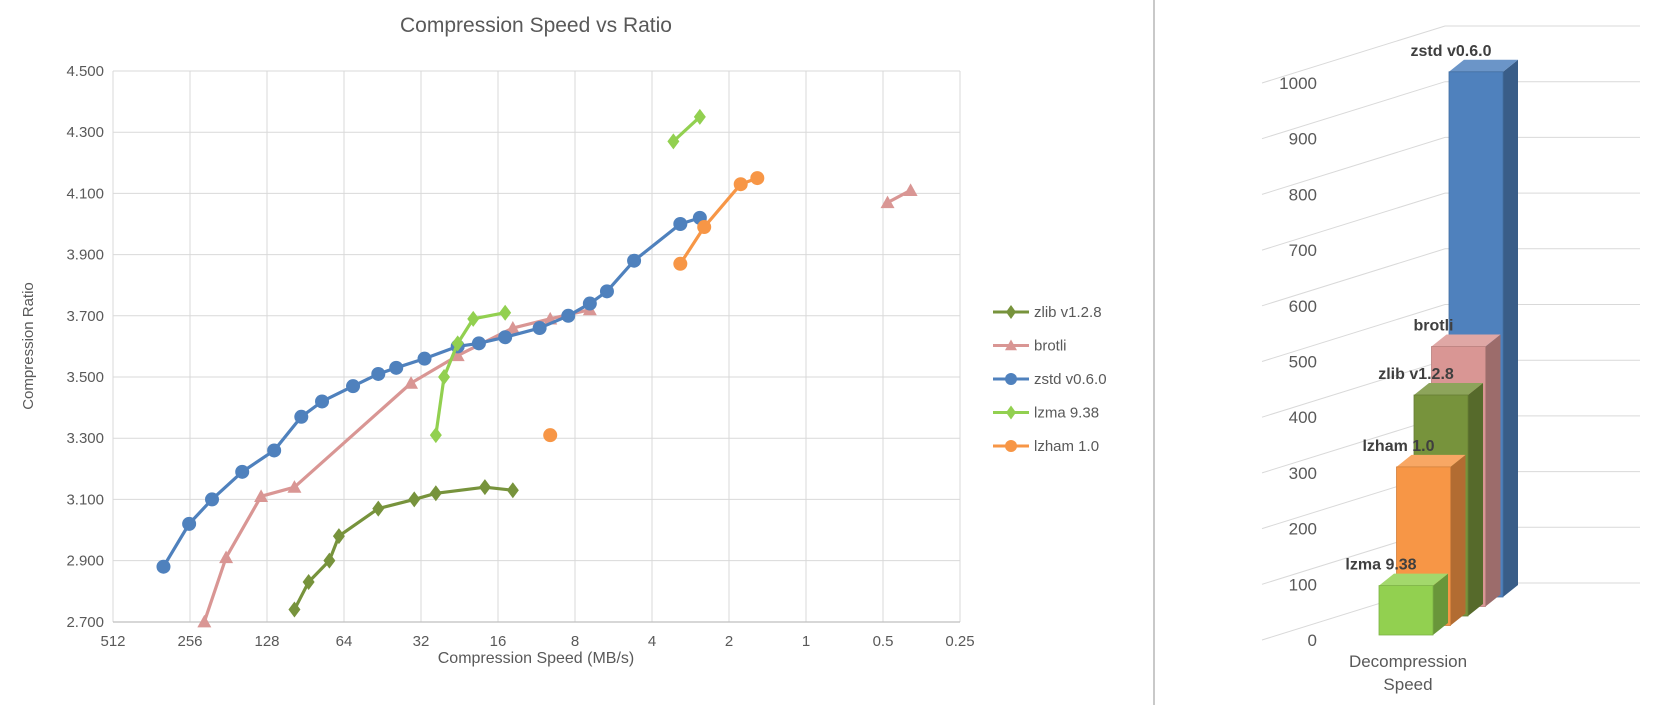  Describe the element at coordinates (85, 132) in the screenshot. I see `y-tick-label: 4.300` at that location.